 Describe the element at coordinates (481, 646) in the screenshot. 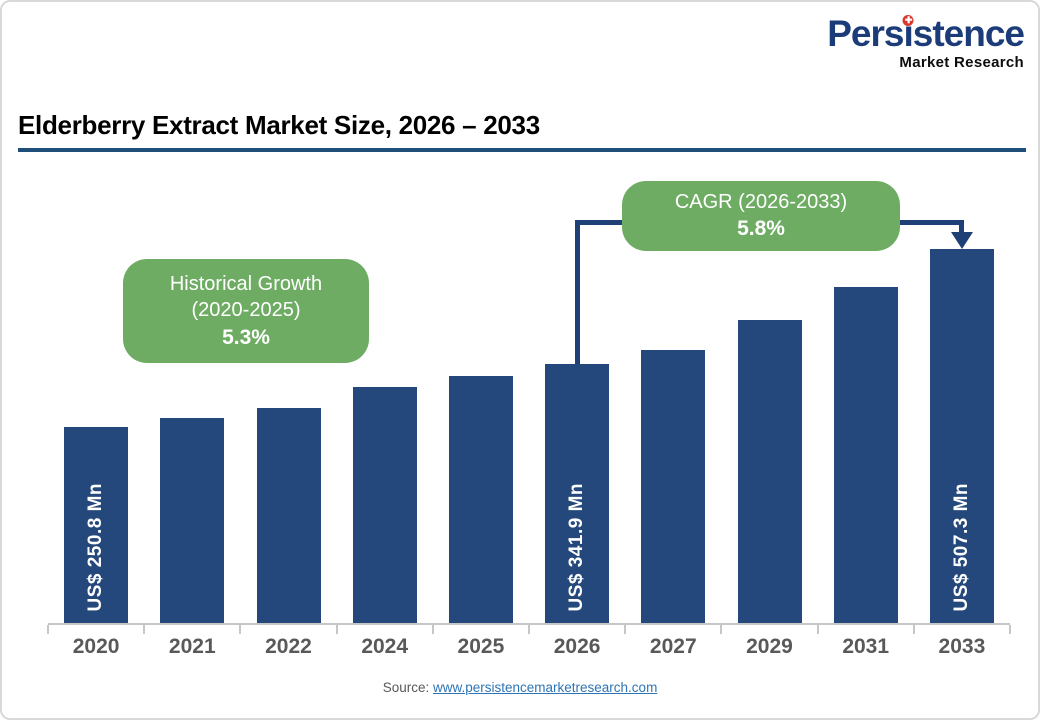

I see `x-axis-label-2025: 2025` at that location.